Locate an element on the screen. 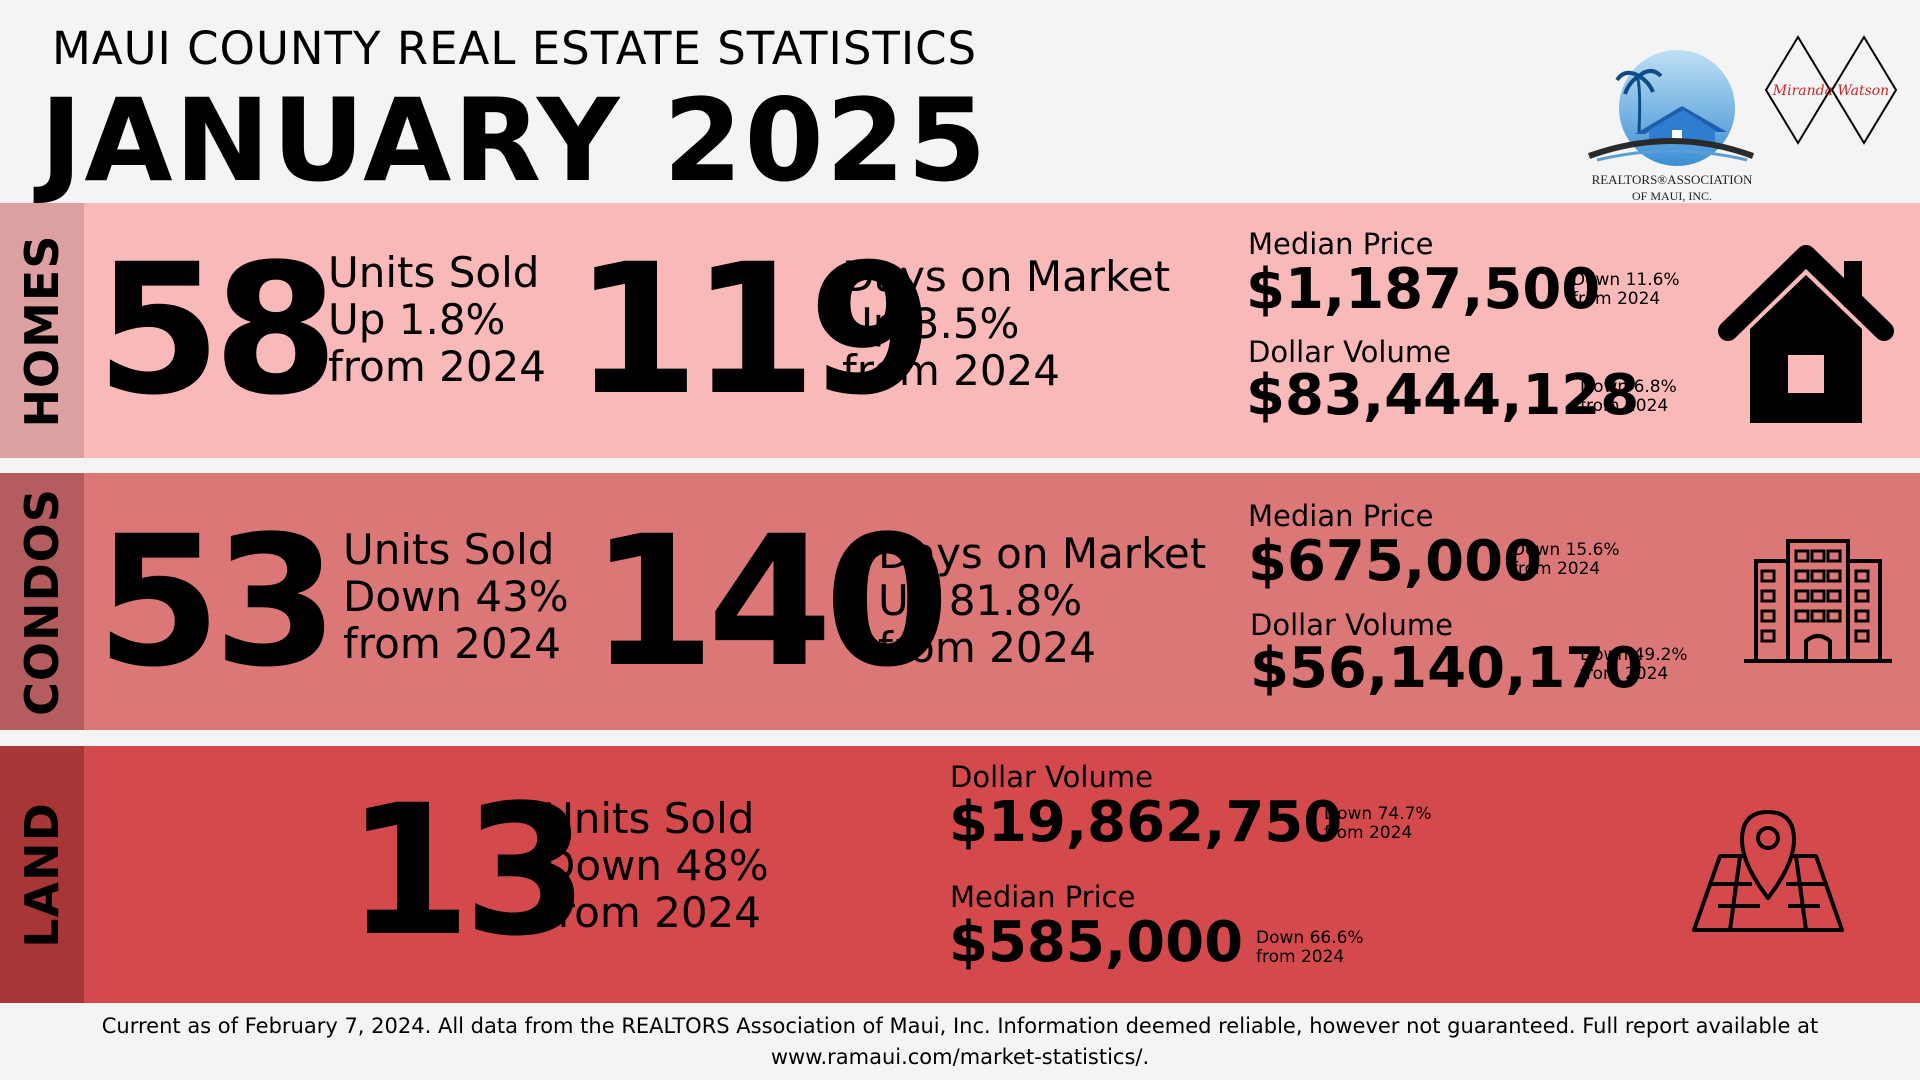  condos-days-on-market-text: Days on Market Up 81.8% from 2024 is located at coordinates (1042, 600).